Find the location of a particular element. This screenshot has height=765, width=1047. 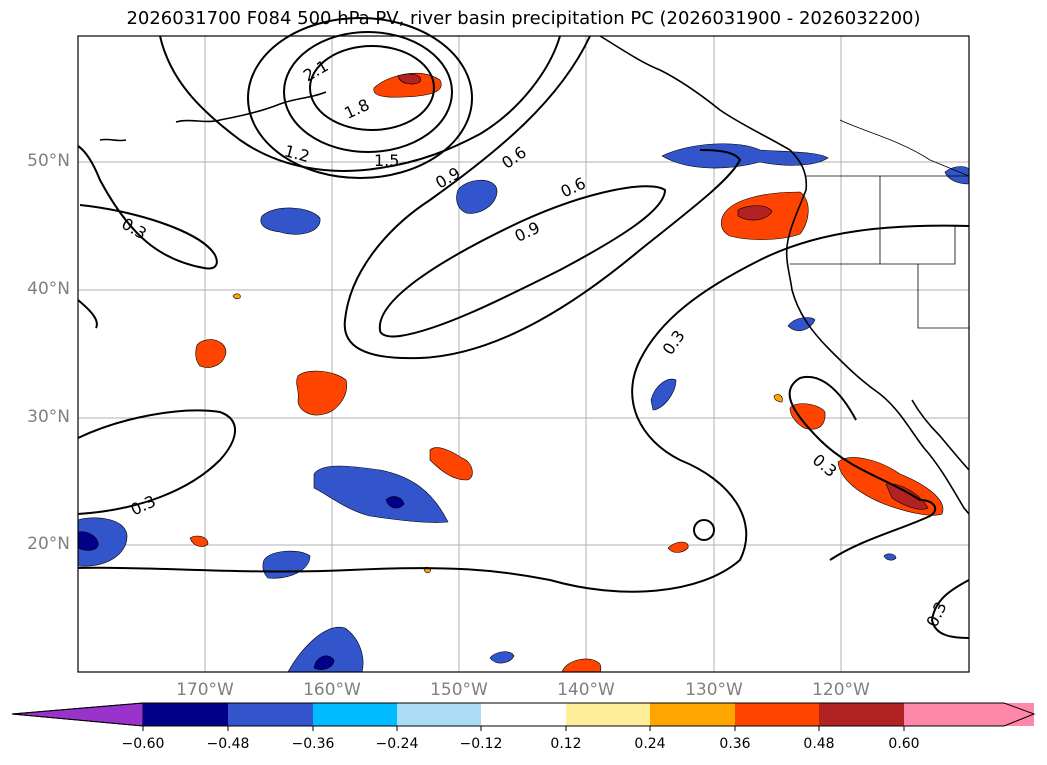

colorbar-tick-label: −0.24 is located at coordinates (397, 744).